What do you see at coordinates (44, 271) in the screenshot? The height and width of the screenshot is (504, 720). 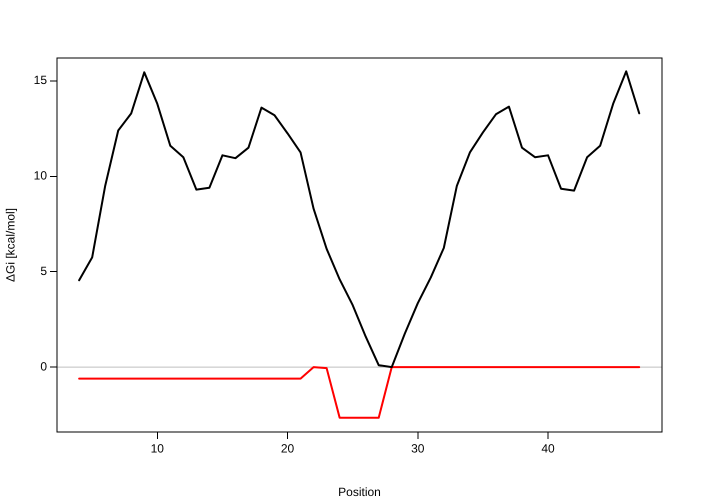 I see `y-tick-label: 5` at bounding box center [44, 271].